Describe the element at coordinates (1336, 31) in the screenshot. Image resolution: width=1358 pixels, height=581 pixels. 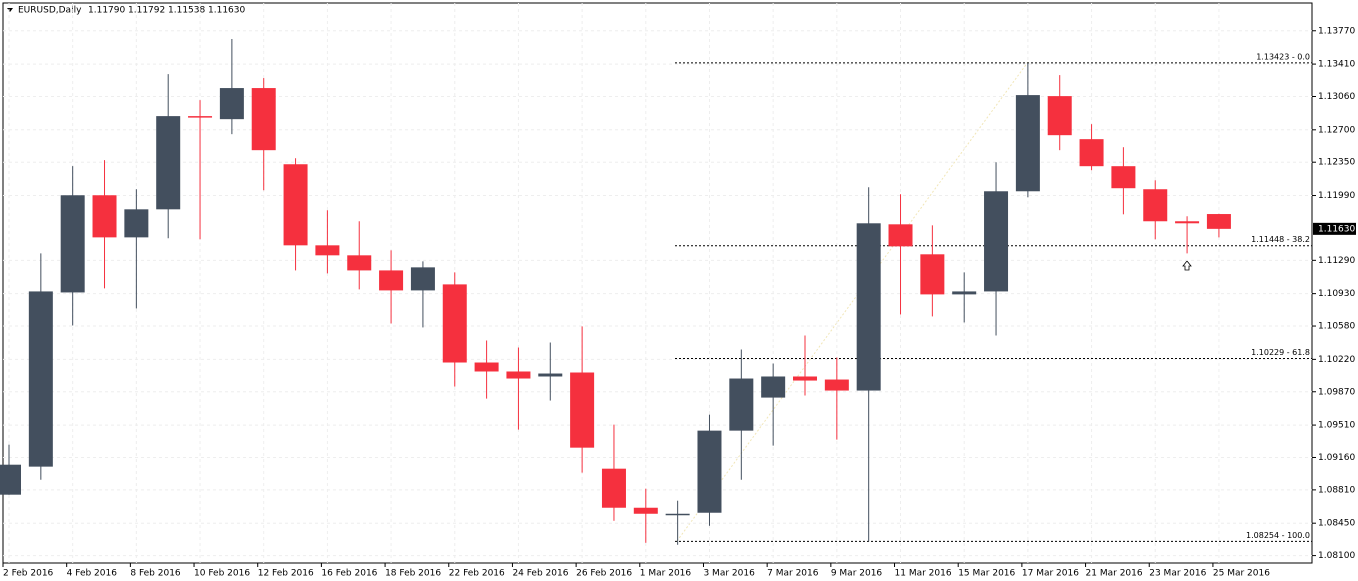
I see `y-tick-label: 1.13770` at that location.